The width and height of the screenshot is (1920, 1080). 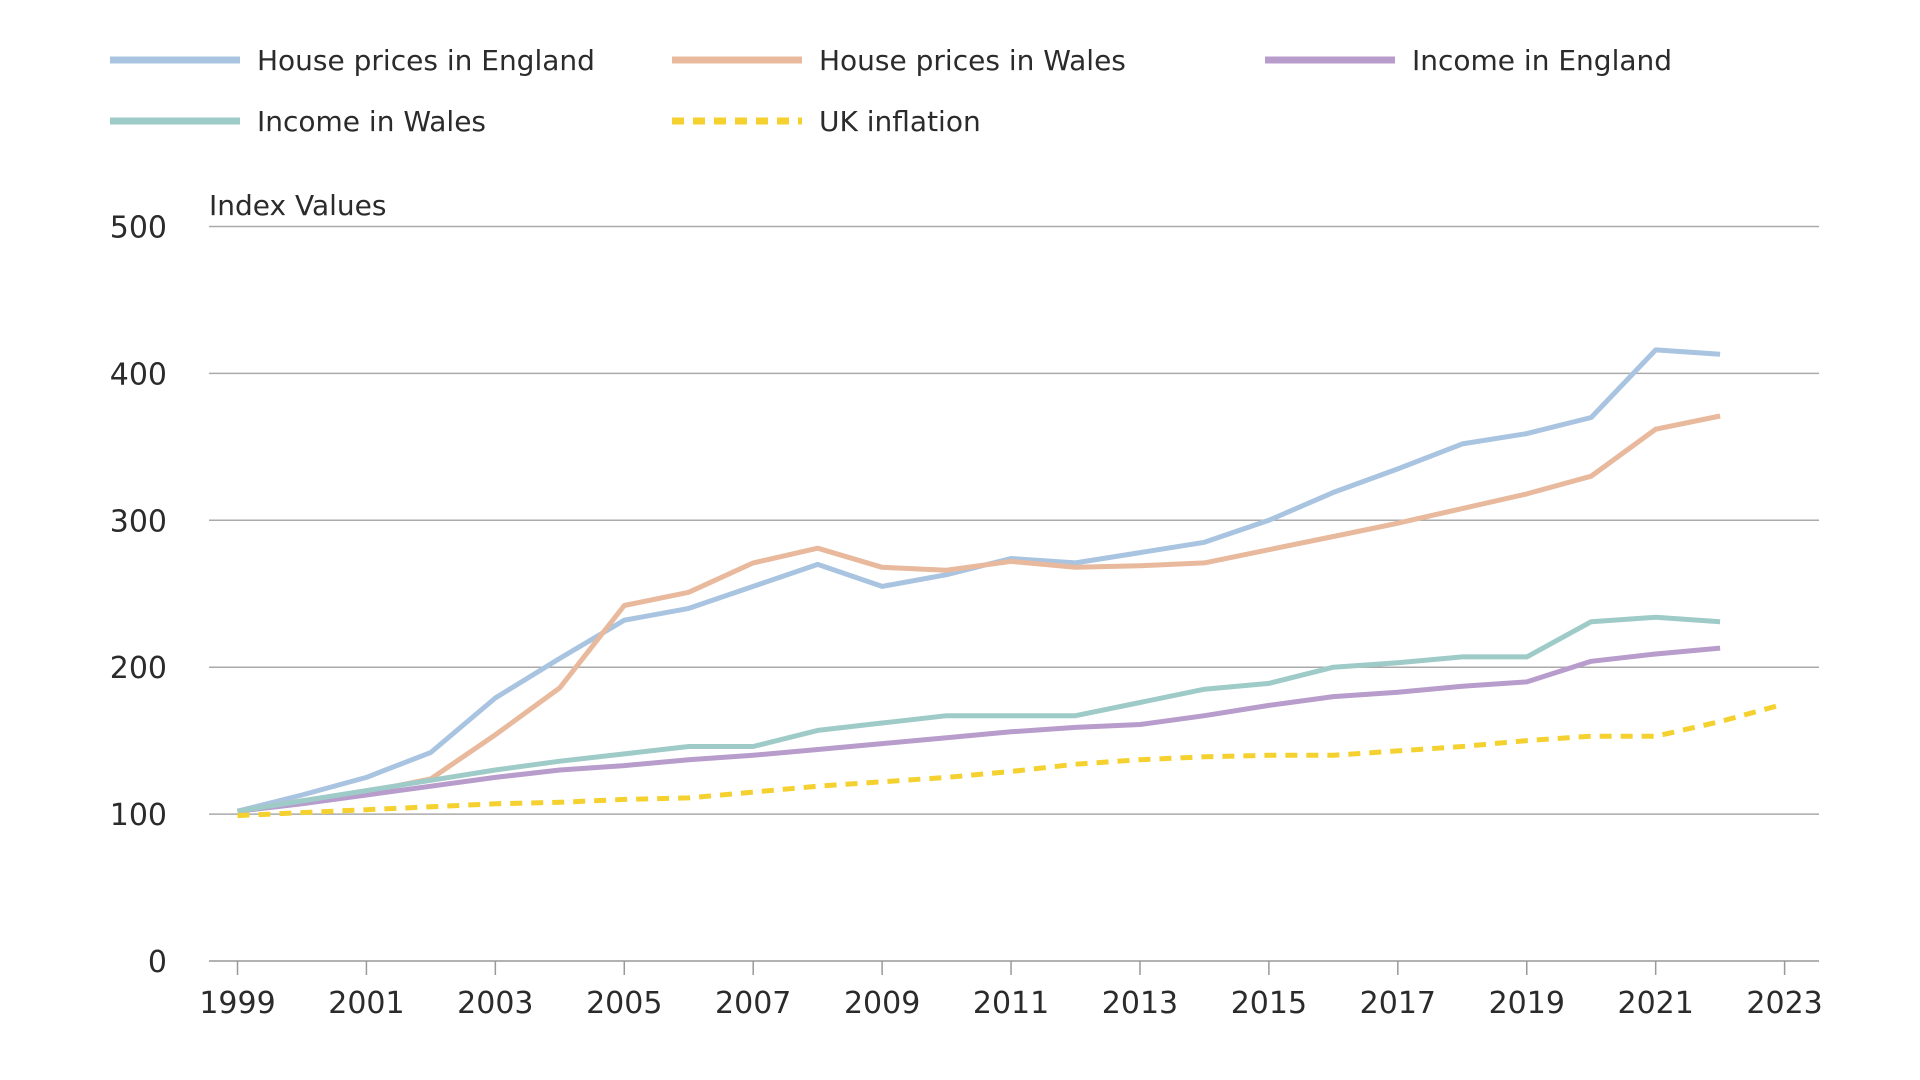 I want to click on x-tick-label: 2009, so click(x=882, y=1003).